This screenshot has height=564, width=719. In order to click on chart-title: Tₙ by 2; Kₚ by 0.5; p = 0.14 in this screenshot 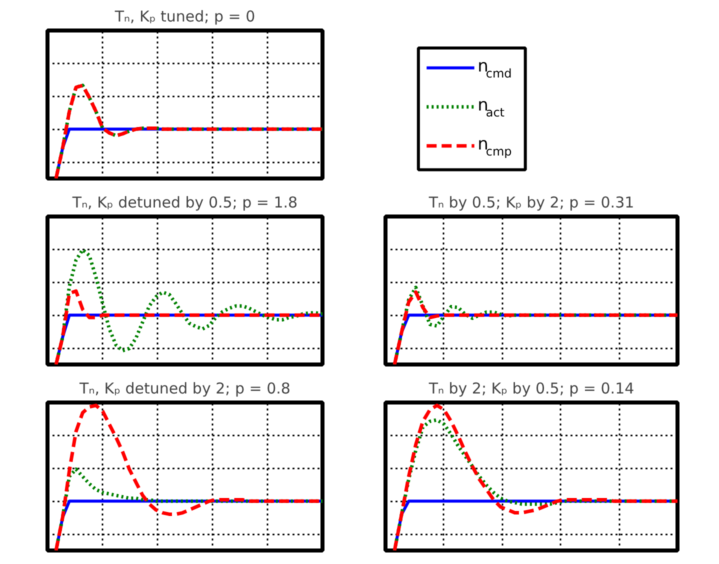, I will do `click(531, 389)`.